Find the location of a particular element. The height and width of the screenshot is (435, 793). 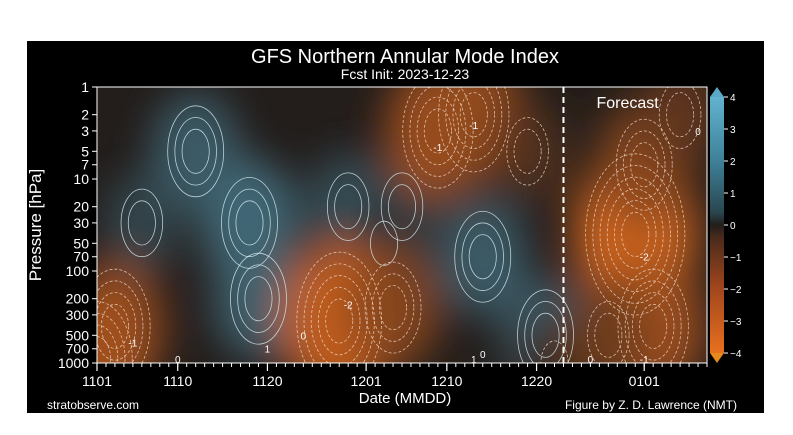

contour-label-0: -1 is located at coordinates (437, 148).